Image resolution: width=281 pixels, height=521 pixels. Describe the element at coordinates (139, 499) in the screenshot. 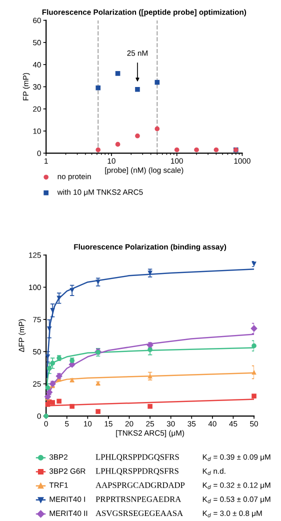

I see `text: PRPRTRSNPEGAEDRA` at that location.